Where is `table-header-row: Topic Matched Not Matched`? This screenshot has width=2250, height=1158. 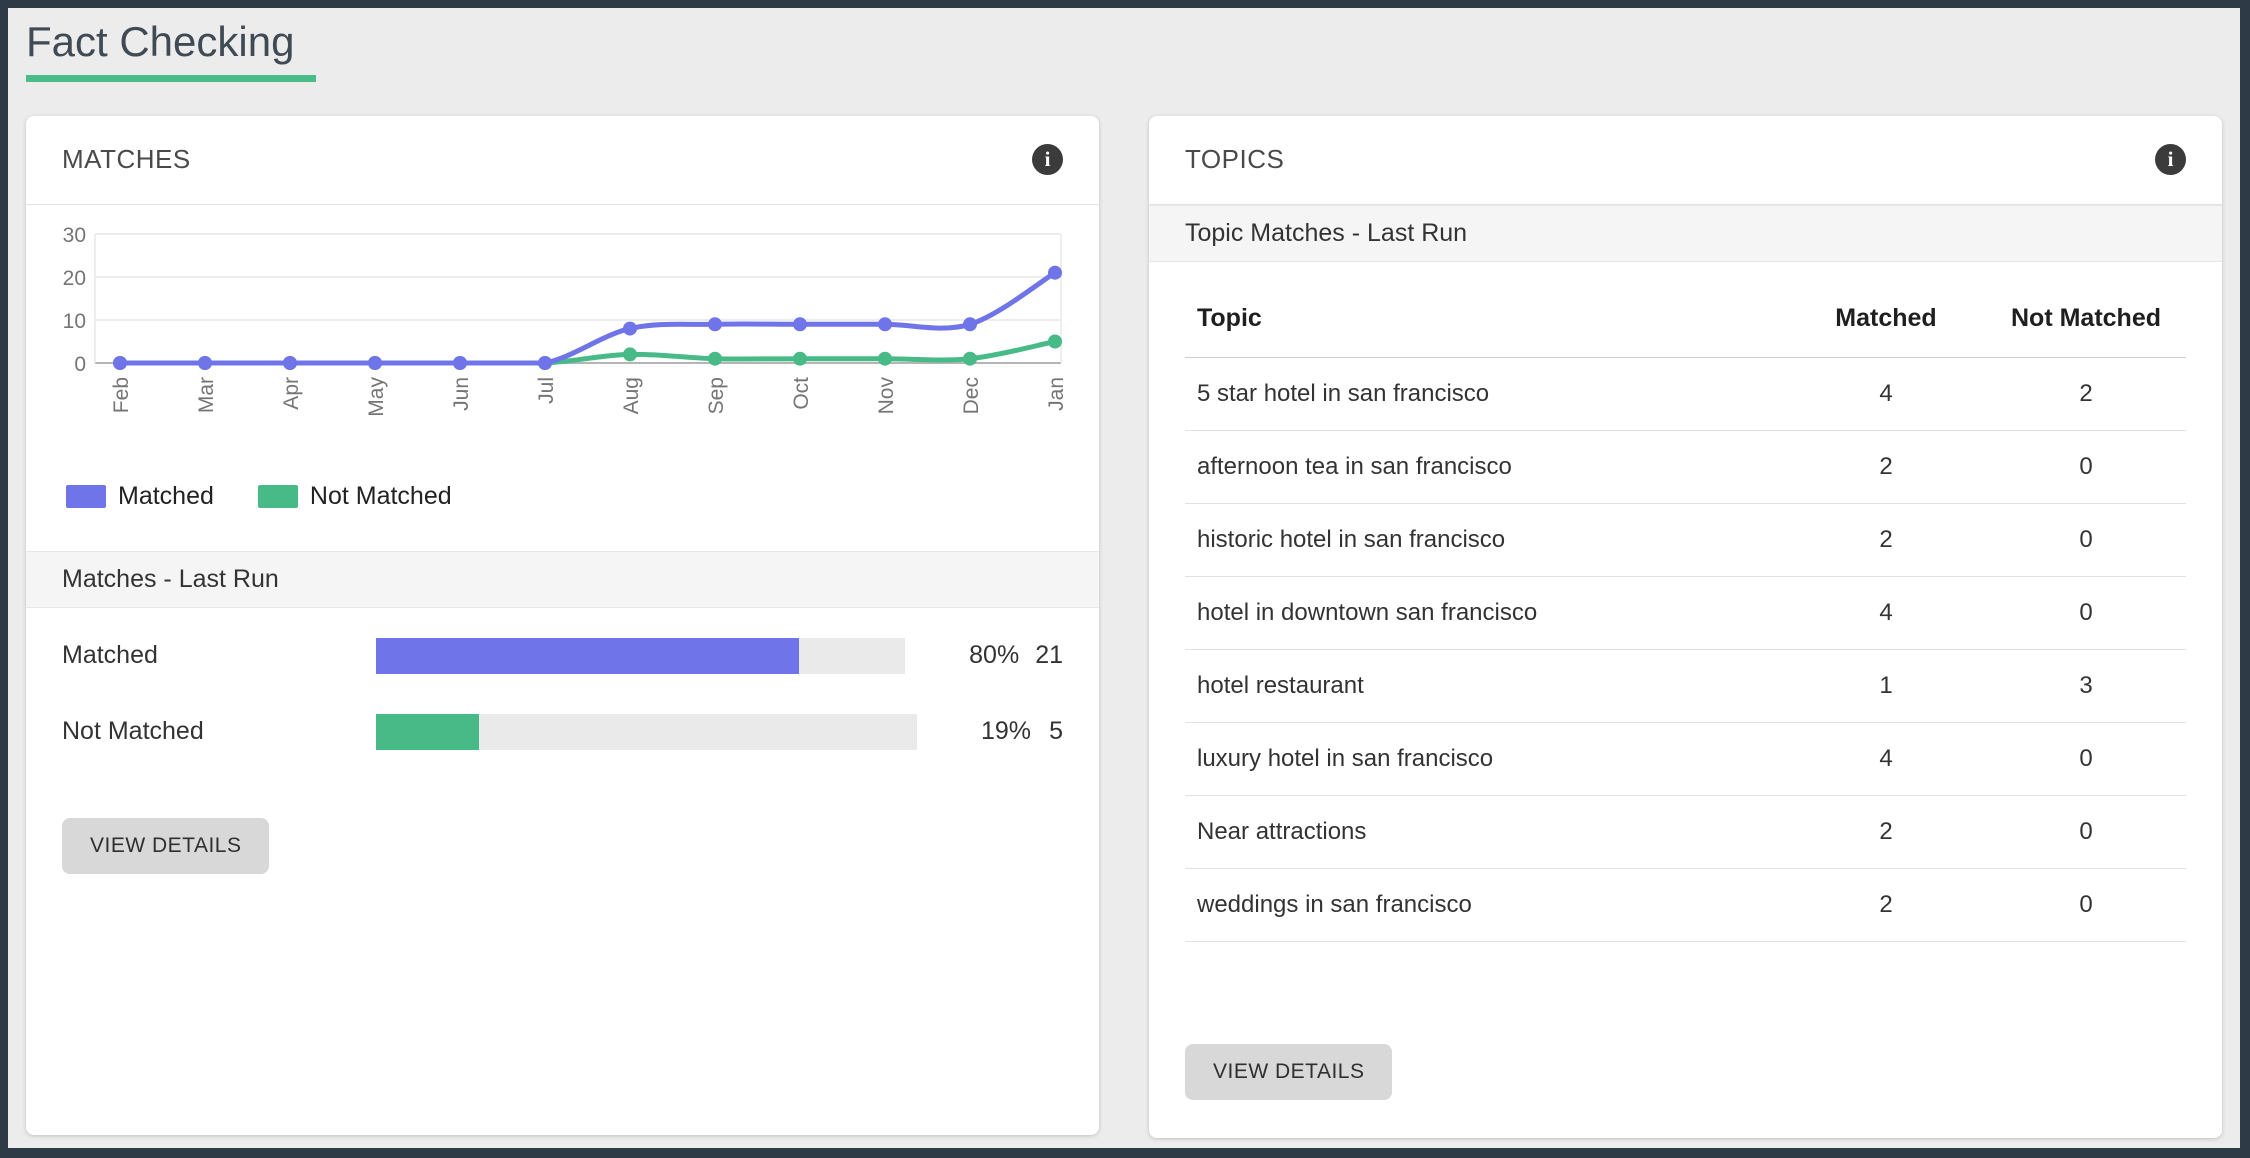 table-header-row: Topic Matched Not Matched is located at coordinates (1685, 310).